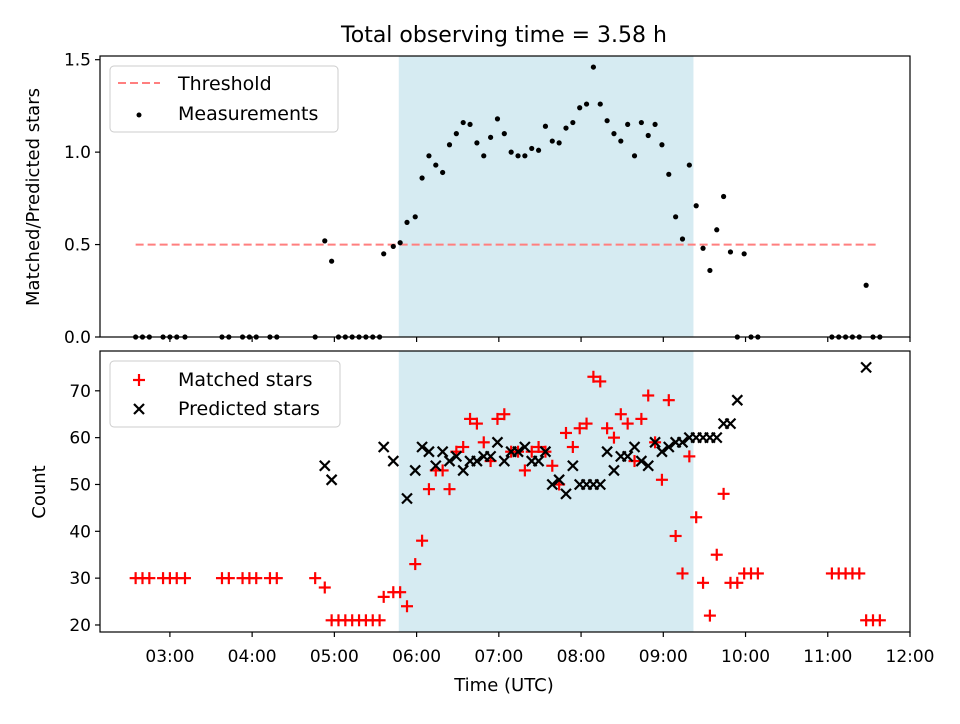 Image resolution: width=960 pixels, height=724 pixels. What do you see at coordinates (80, 579) in the screenshot?
I see `y-tick-label: 30` at bounding box center [80, 579].